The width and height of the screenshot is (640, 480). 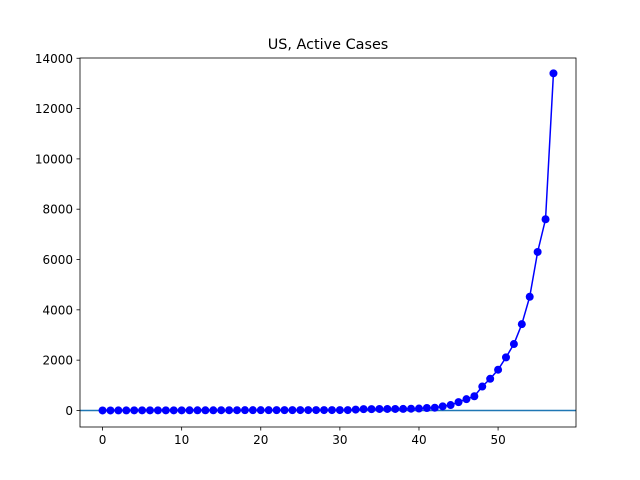 I want to click on y-tick-label: 14000, so click(x=54, y=59).